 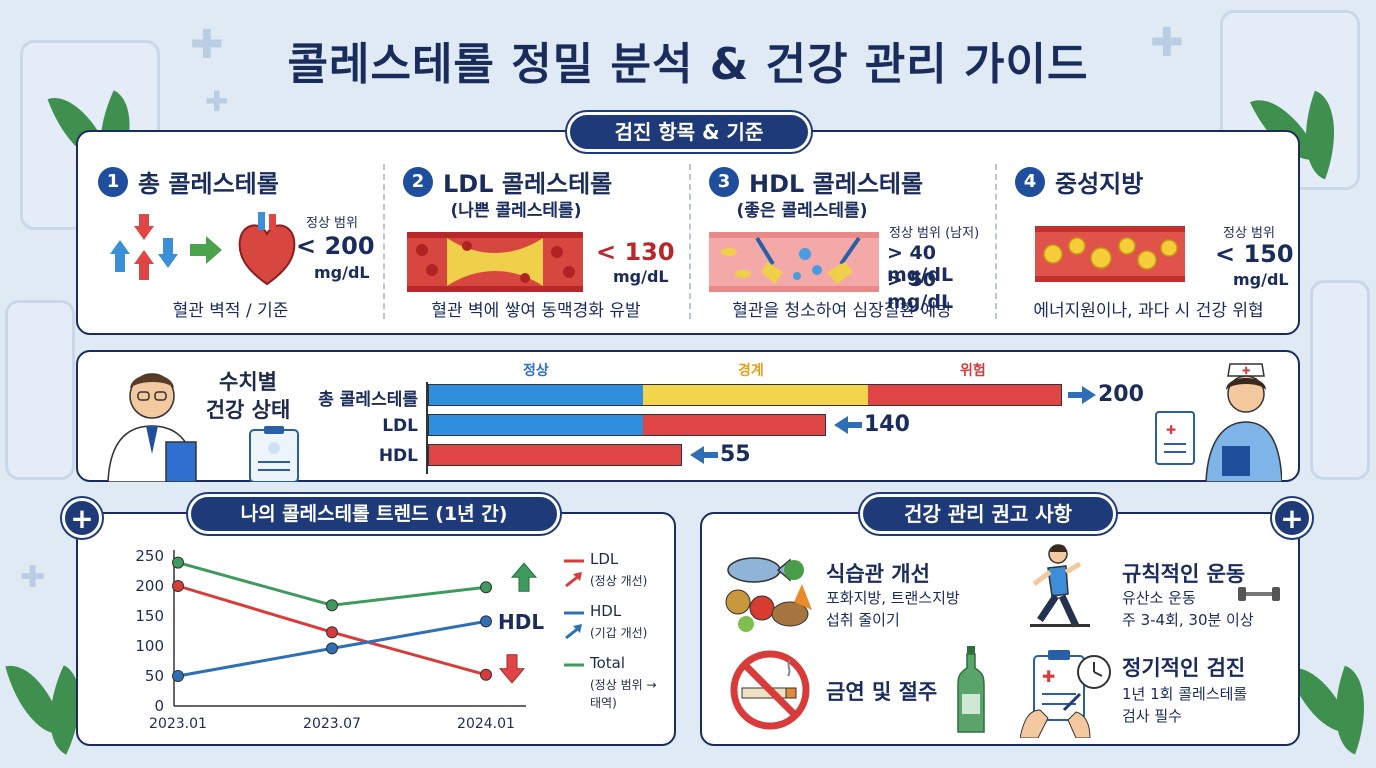 I want to click on number-badge: 3, so click(x=724, y=181).